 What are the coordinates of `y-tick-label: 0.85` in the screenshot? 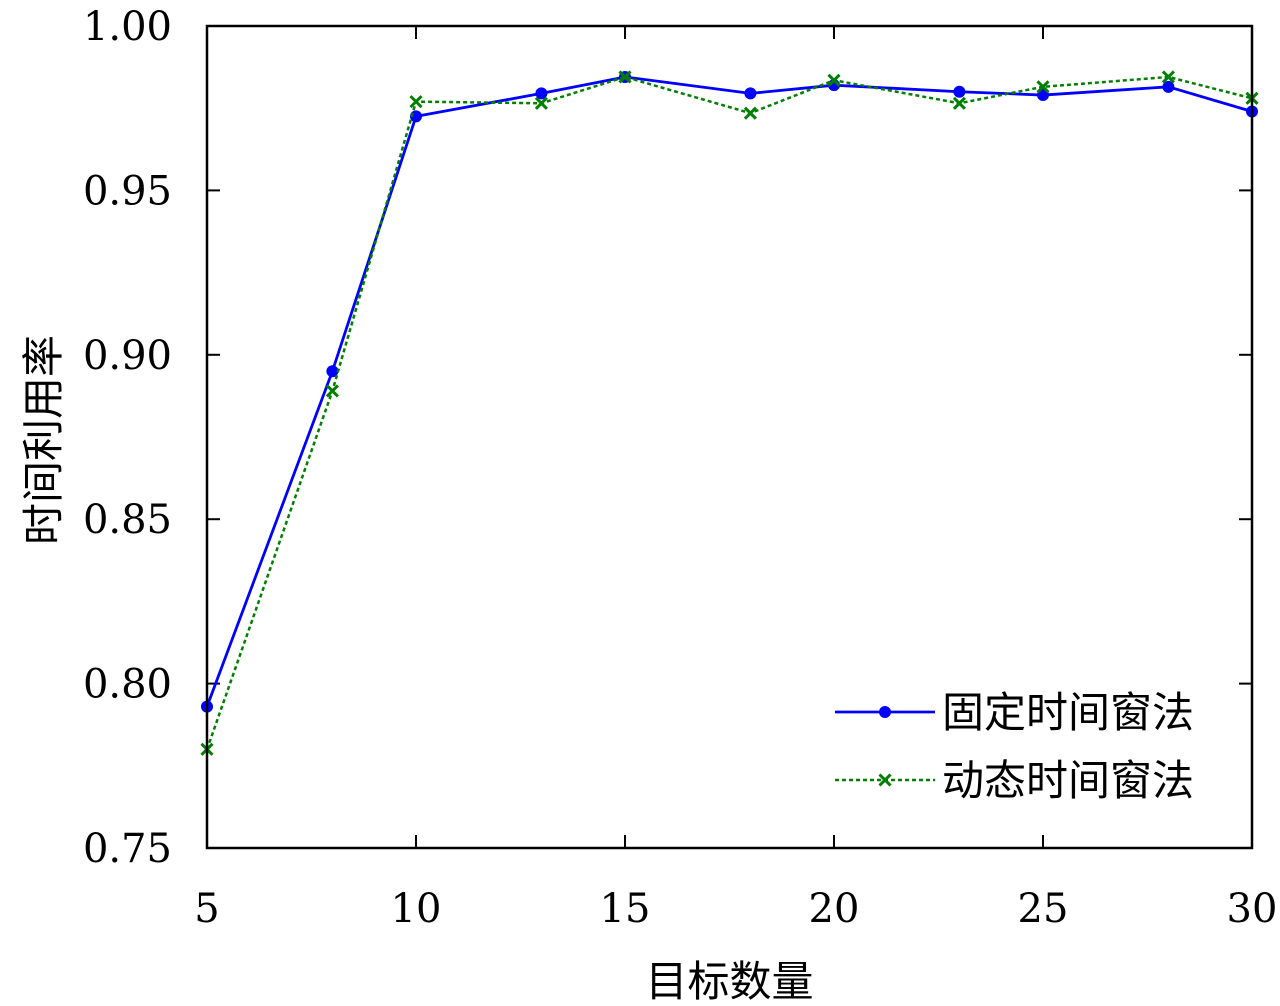 It's located at (127, 520).